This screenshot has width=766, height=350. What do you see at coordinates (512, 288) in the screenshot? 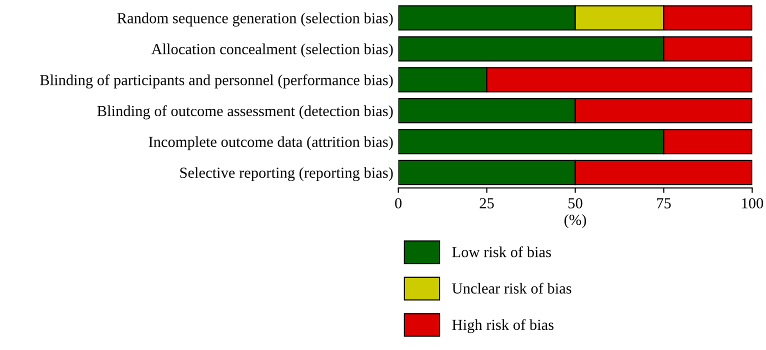
I see `legend-label: Unclear risk of bias` at bounding box center [512, 288].